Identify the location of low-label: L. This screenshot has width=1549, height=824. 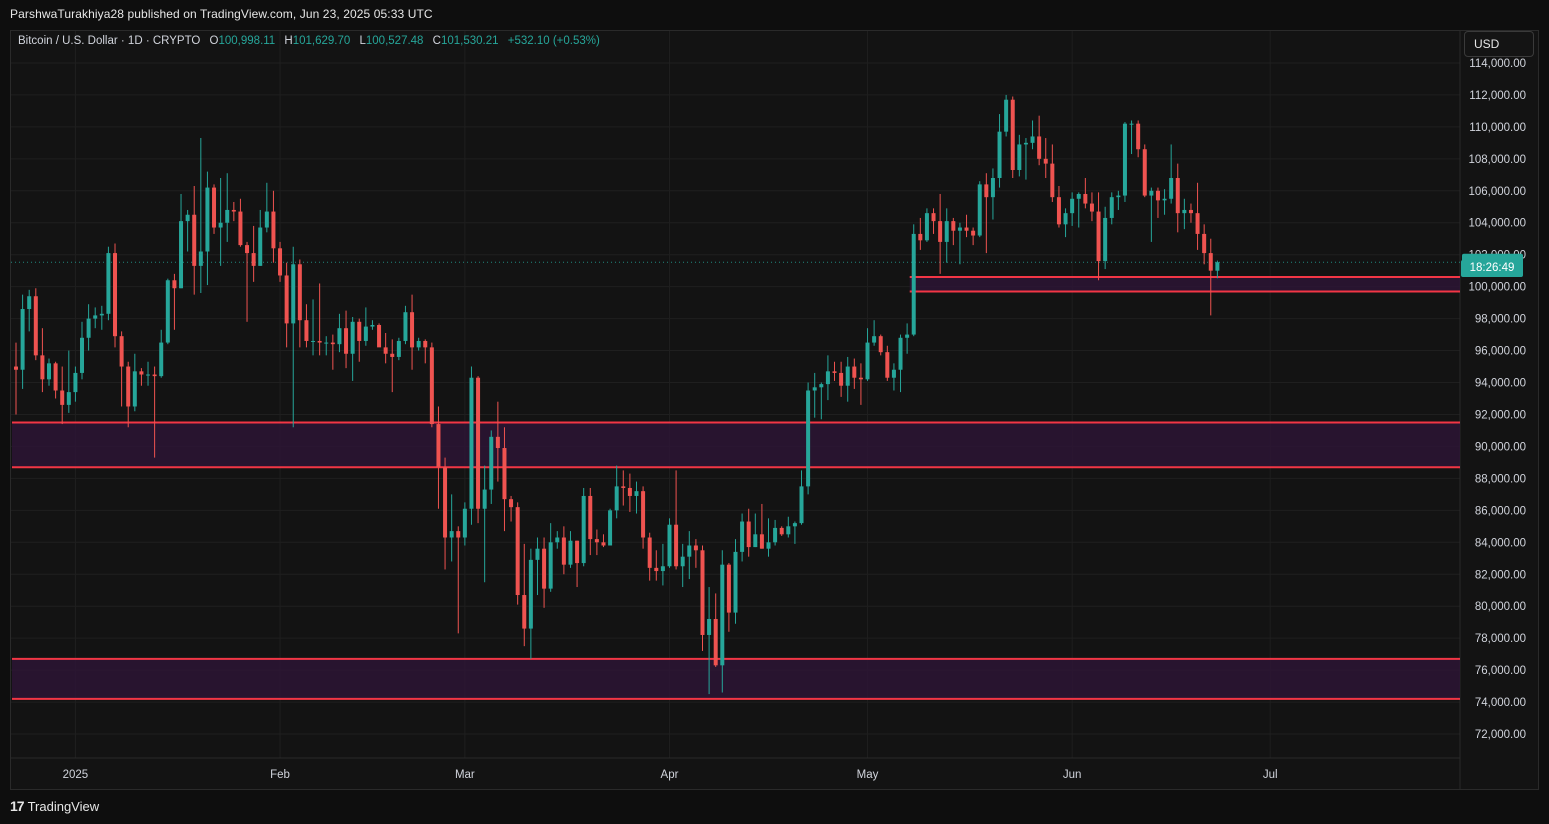
(362, 41).